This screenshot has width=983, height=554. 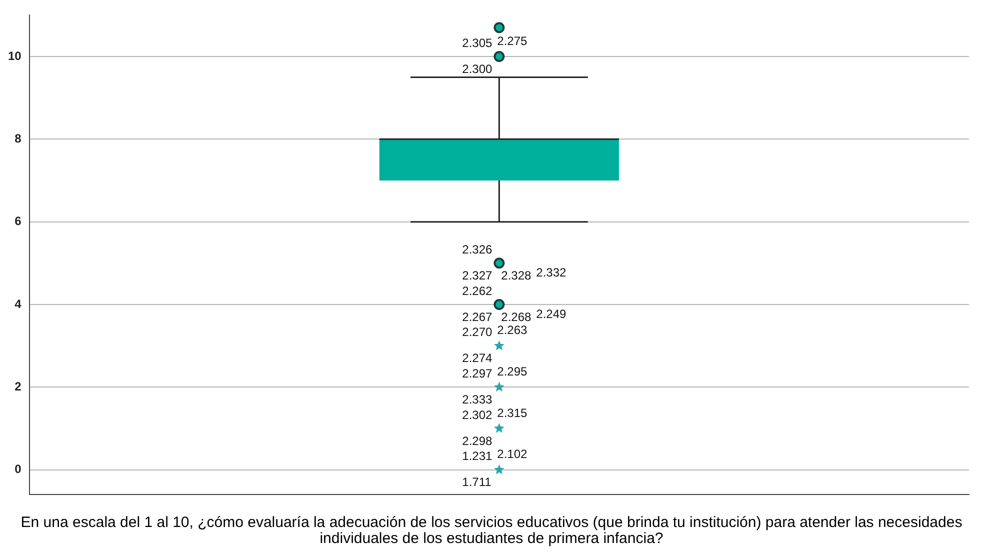 I want to click on annotation: 2.263, so click(x=512, y=330).